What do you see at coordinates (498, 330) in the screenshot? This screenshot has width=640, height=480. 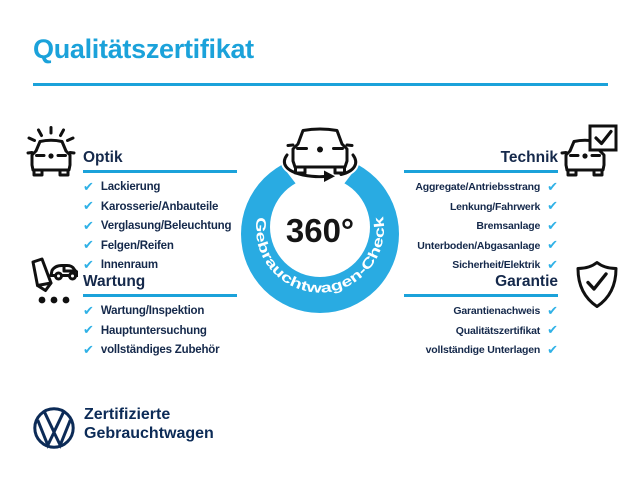 I see `checklist-item-label: Qualitätszertifikat` at bounding box center [498, 330].